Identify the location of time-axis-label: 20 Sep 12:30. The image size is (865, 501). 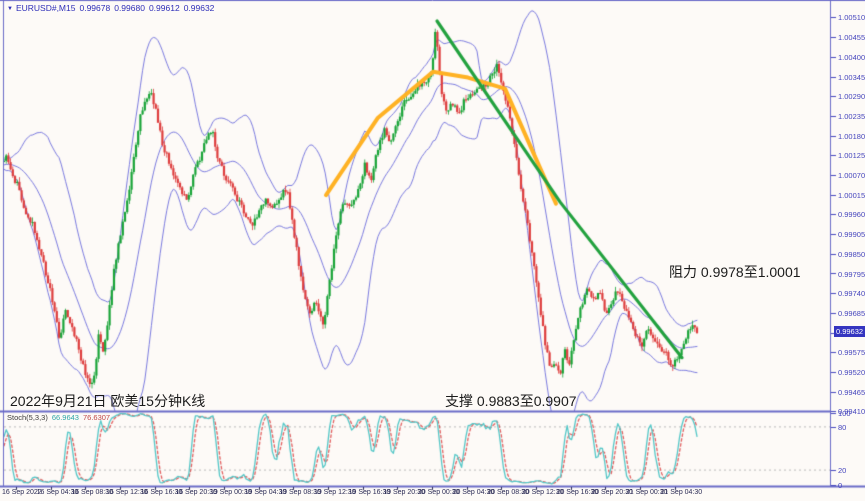
(542, 492).